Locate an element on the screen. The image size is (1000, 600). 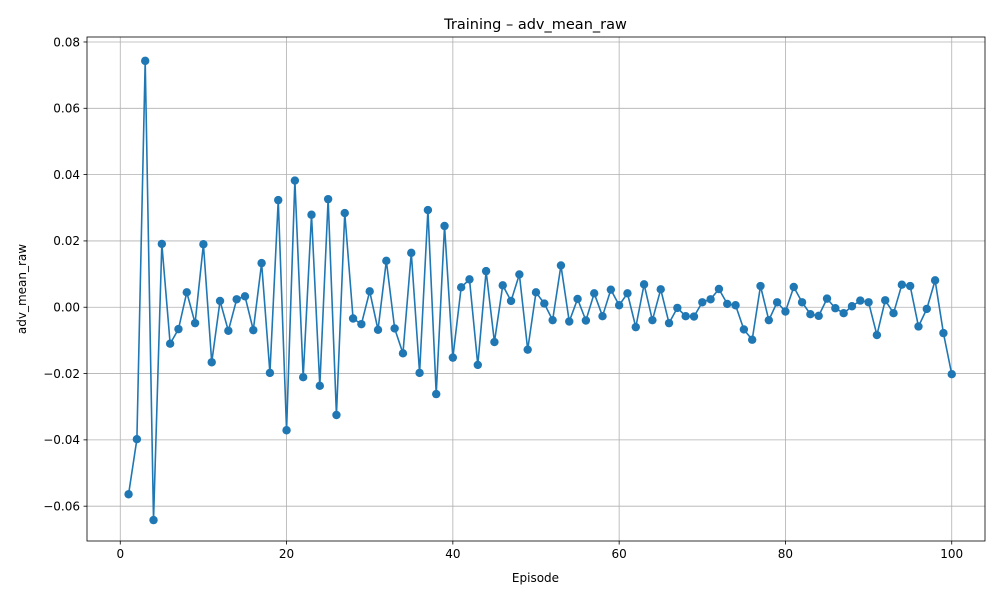
x-tick-label: 100 is located at coordinates (951, 554).